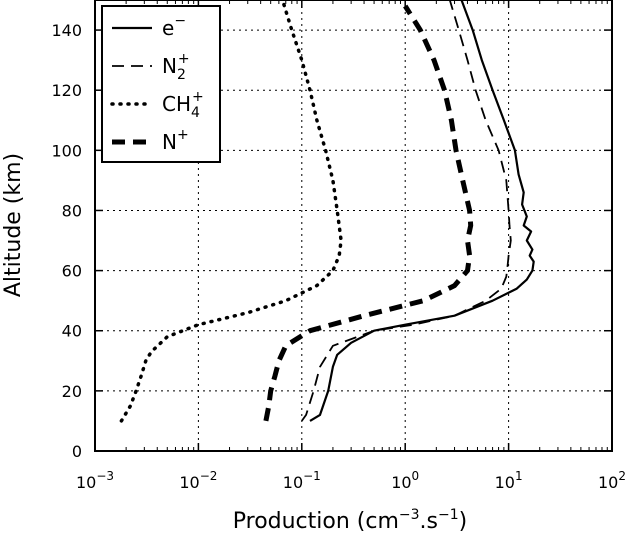 This screenshot has width=625, height=535. What do you see at coordinates (198, 480) in the screenshot?
I see `x-tick-label: 10⁻²` at bounding box center [198, 480].